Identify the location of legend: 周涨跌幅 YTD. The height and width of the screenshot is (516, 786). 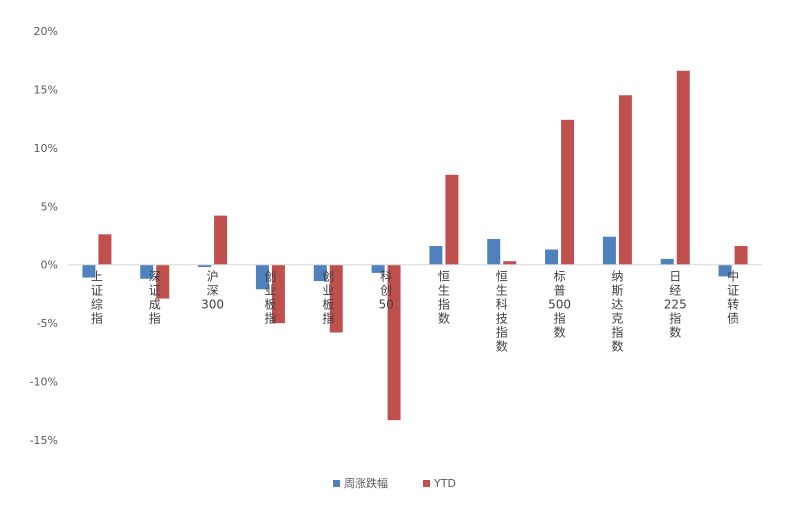
(394, 483).